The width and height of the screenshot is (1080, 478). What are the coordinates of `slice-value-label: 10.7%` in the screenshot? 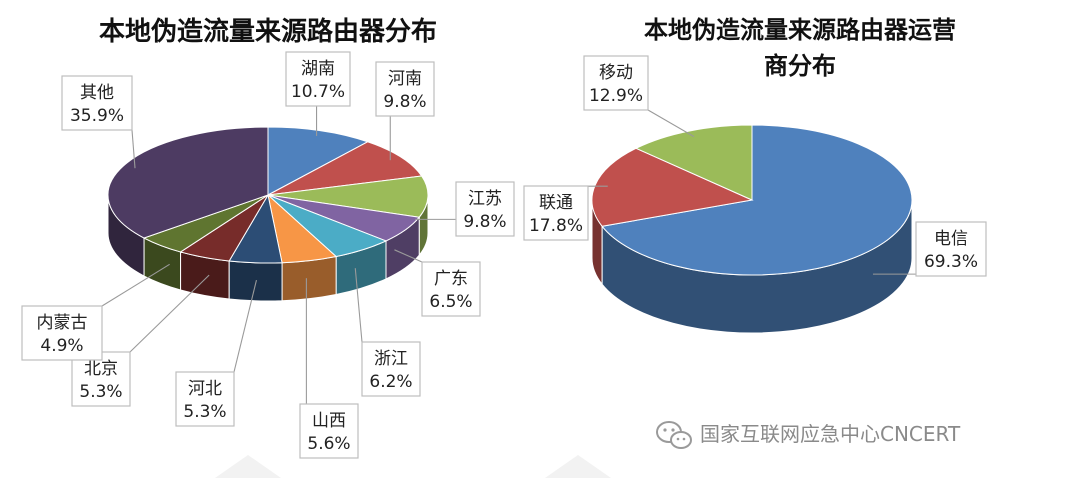 It's located at (318, 92).